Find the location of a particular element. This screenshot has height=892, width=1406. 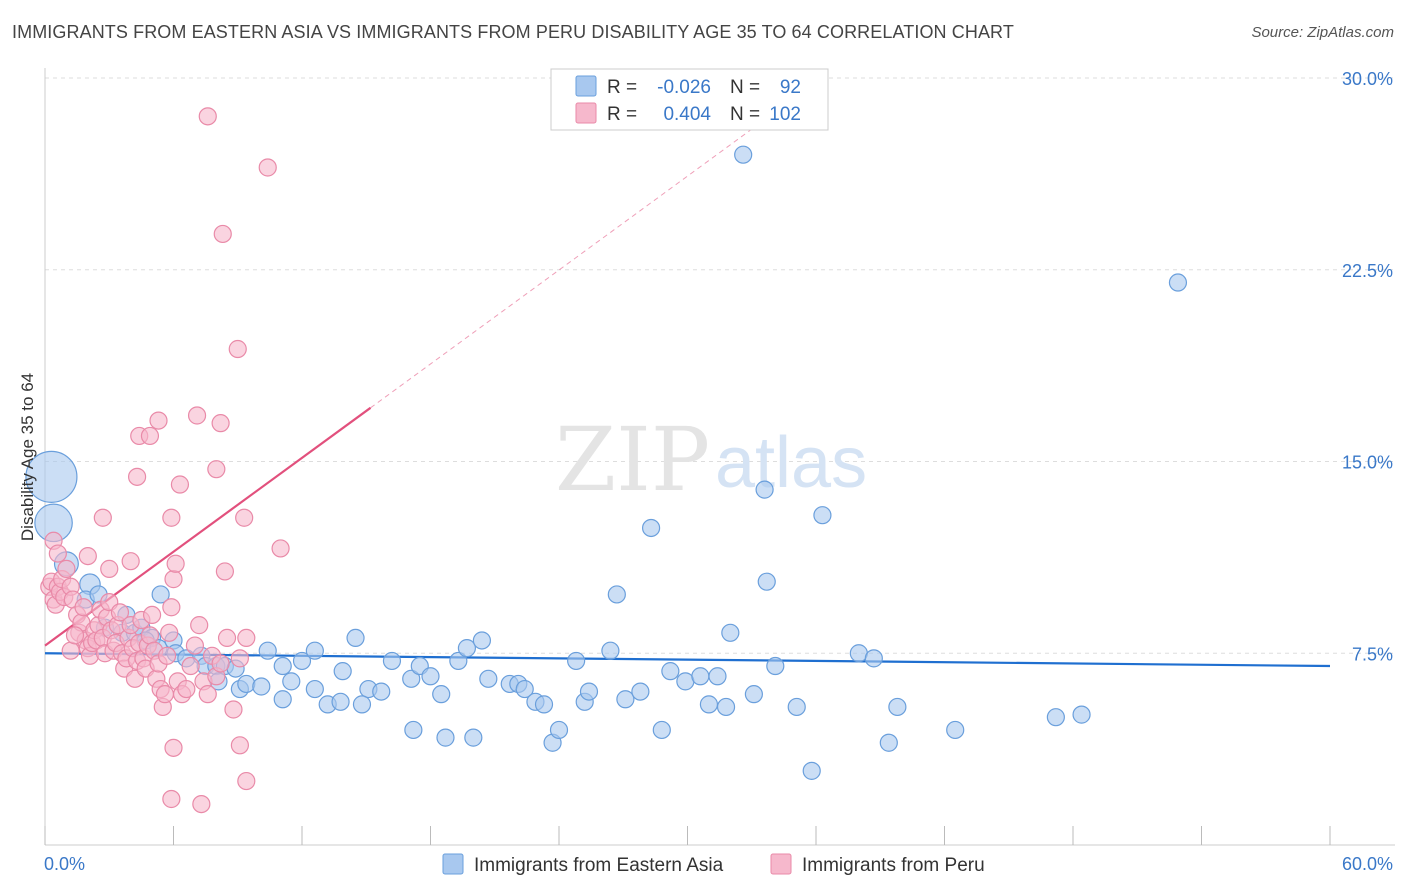

legend-swatch-pink is located at coordinates (586, 113).